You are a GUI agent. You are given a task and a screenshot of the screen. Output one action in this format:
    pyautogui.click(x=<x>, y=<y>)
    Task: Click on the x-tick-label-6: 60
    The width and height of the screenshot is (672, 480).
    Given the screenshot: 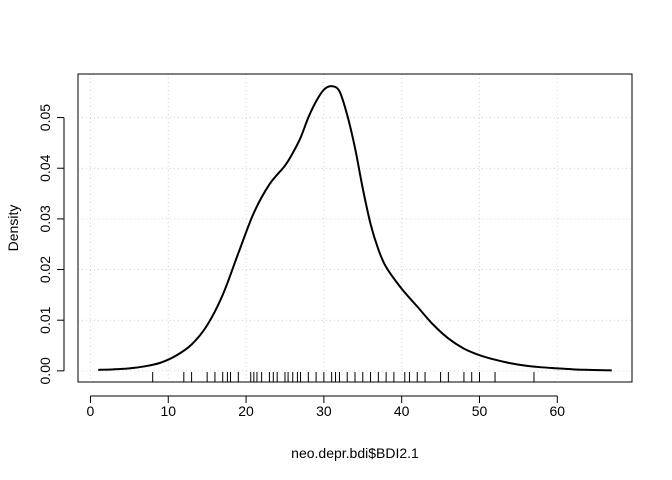 What is the action you would take?
    pyautogui.click(x=558, y=411)
    